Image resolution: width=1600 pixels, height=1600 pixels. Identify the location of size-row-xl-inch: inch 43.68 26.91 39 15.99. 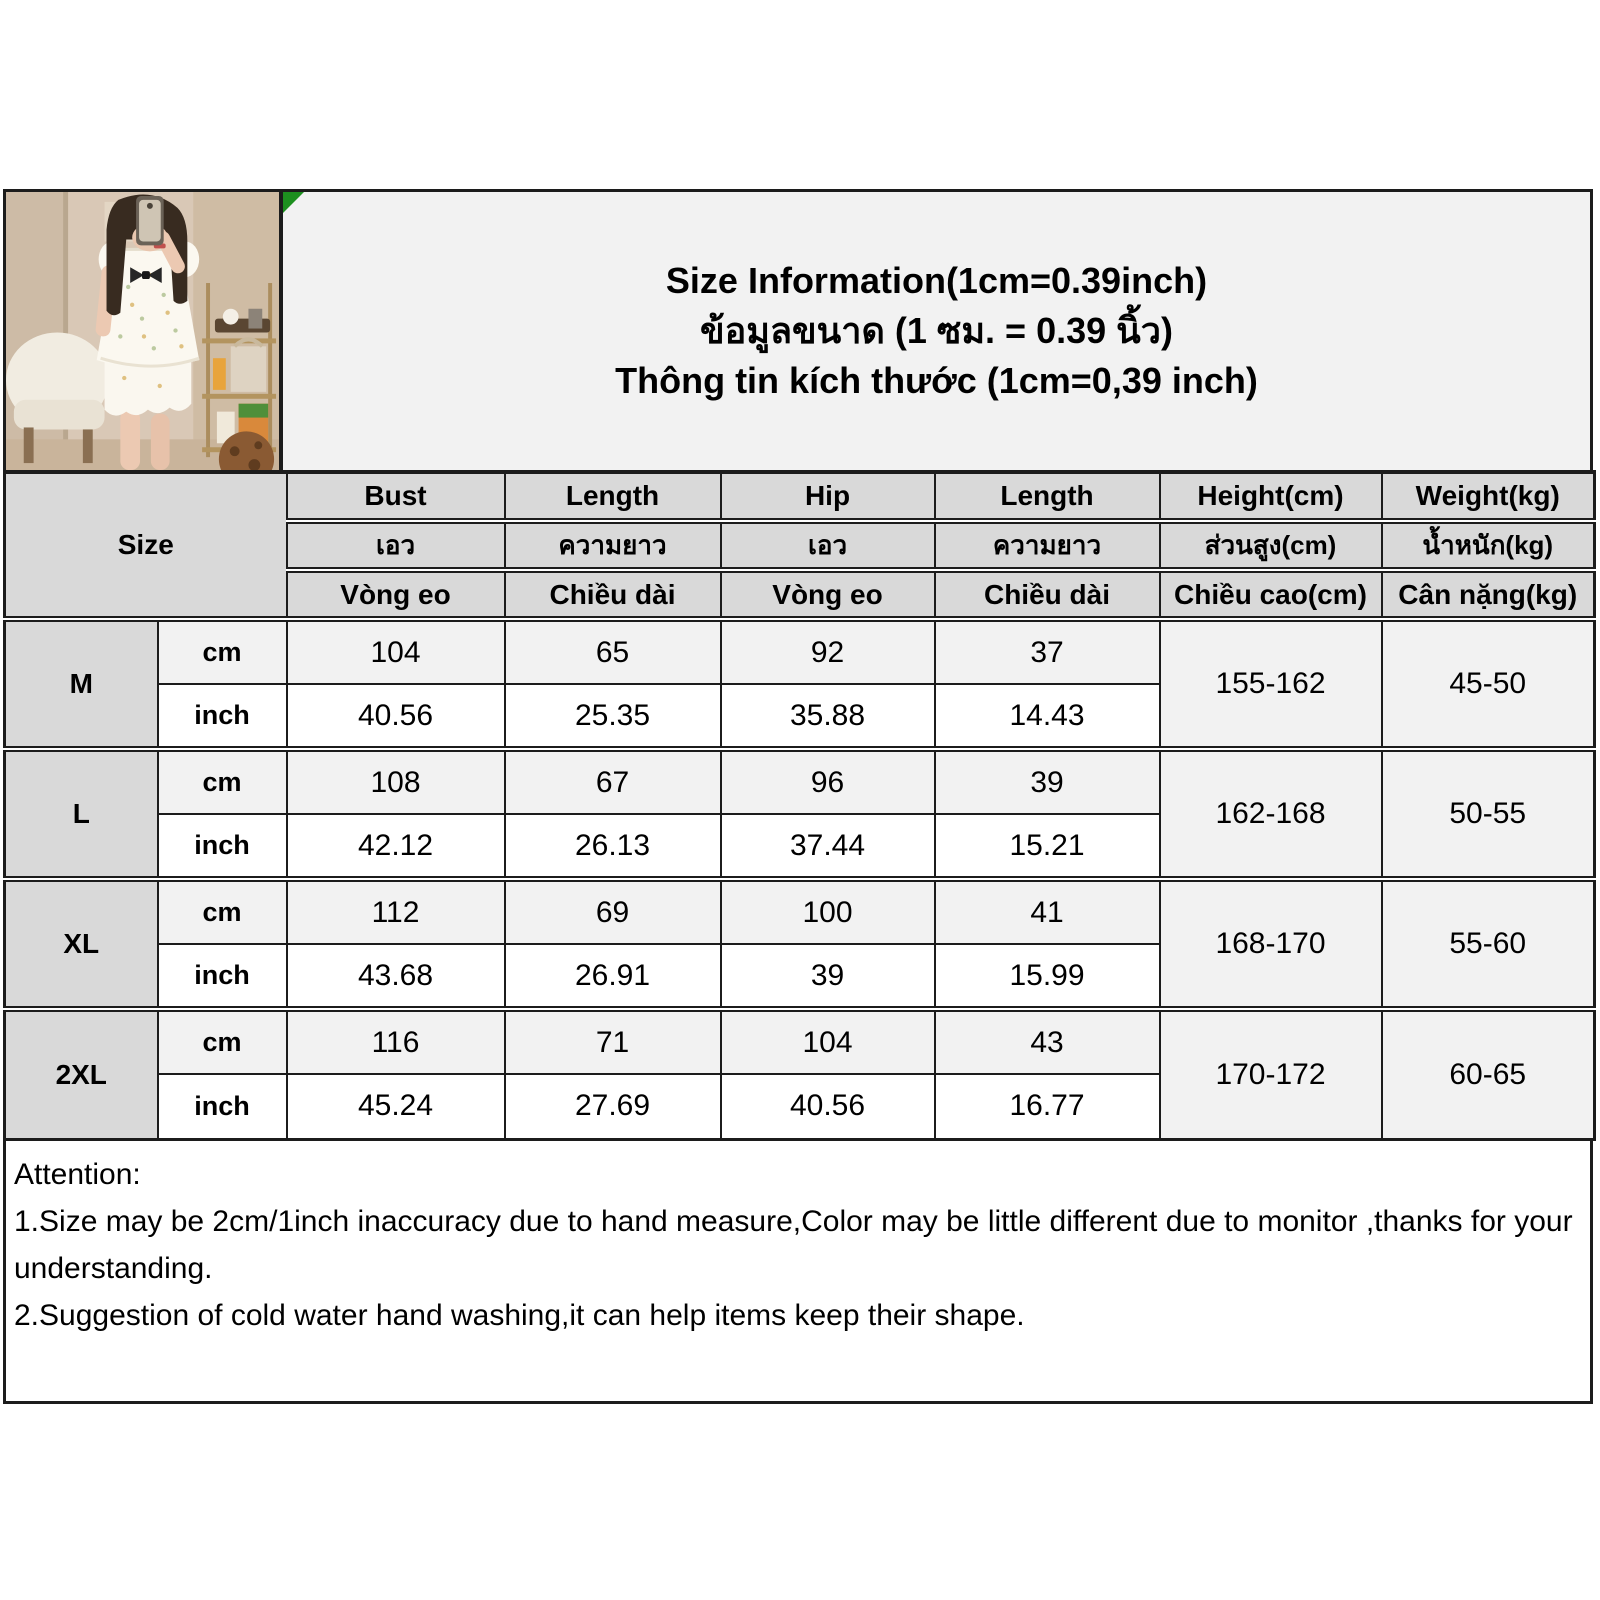
(800, 976).